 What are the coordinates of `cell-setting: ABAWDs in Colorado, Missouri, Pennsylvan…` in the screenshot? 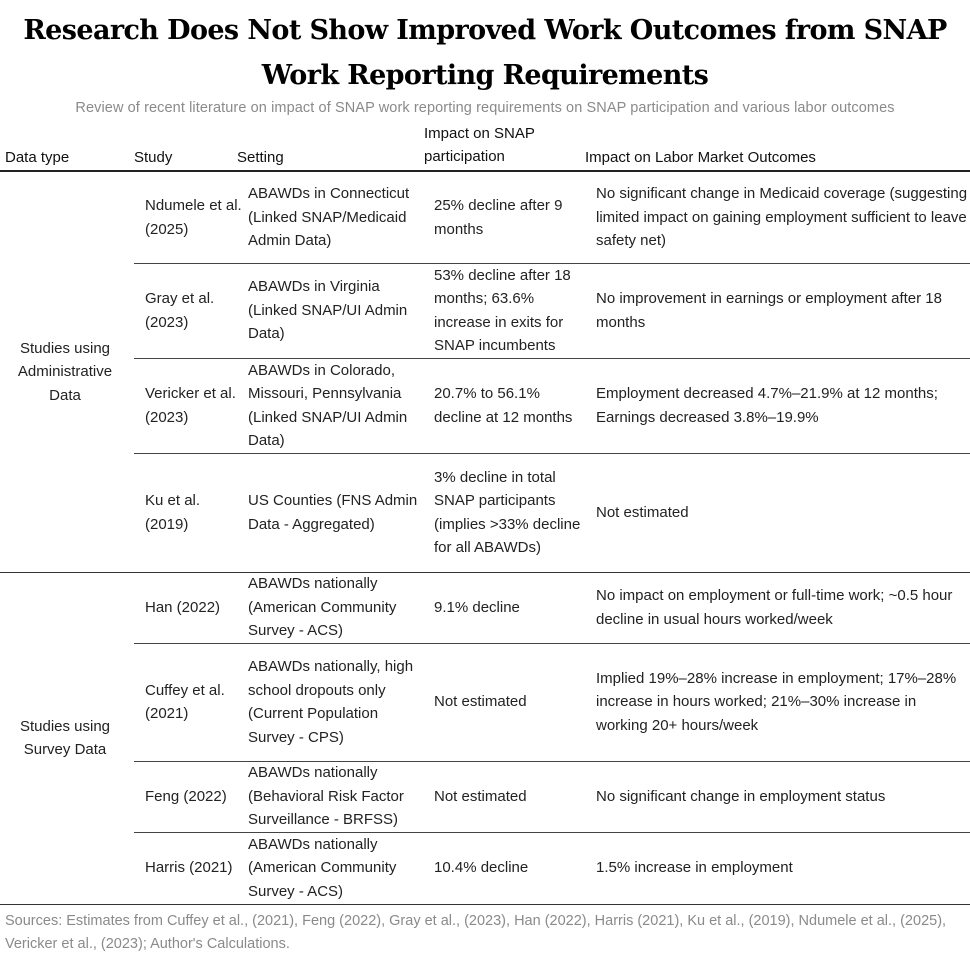 It's located at (328, 405).